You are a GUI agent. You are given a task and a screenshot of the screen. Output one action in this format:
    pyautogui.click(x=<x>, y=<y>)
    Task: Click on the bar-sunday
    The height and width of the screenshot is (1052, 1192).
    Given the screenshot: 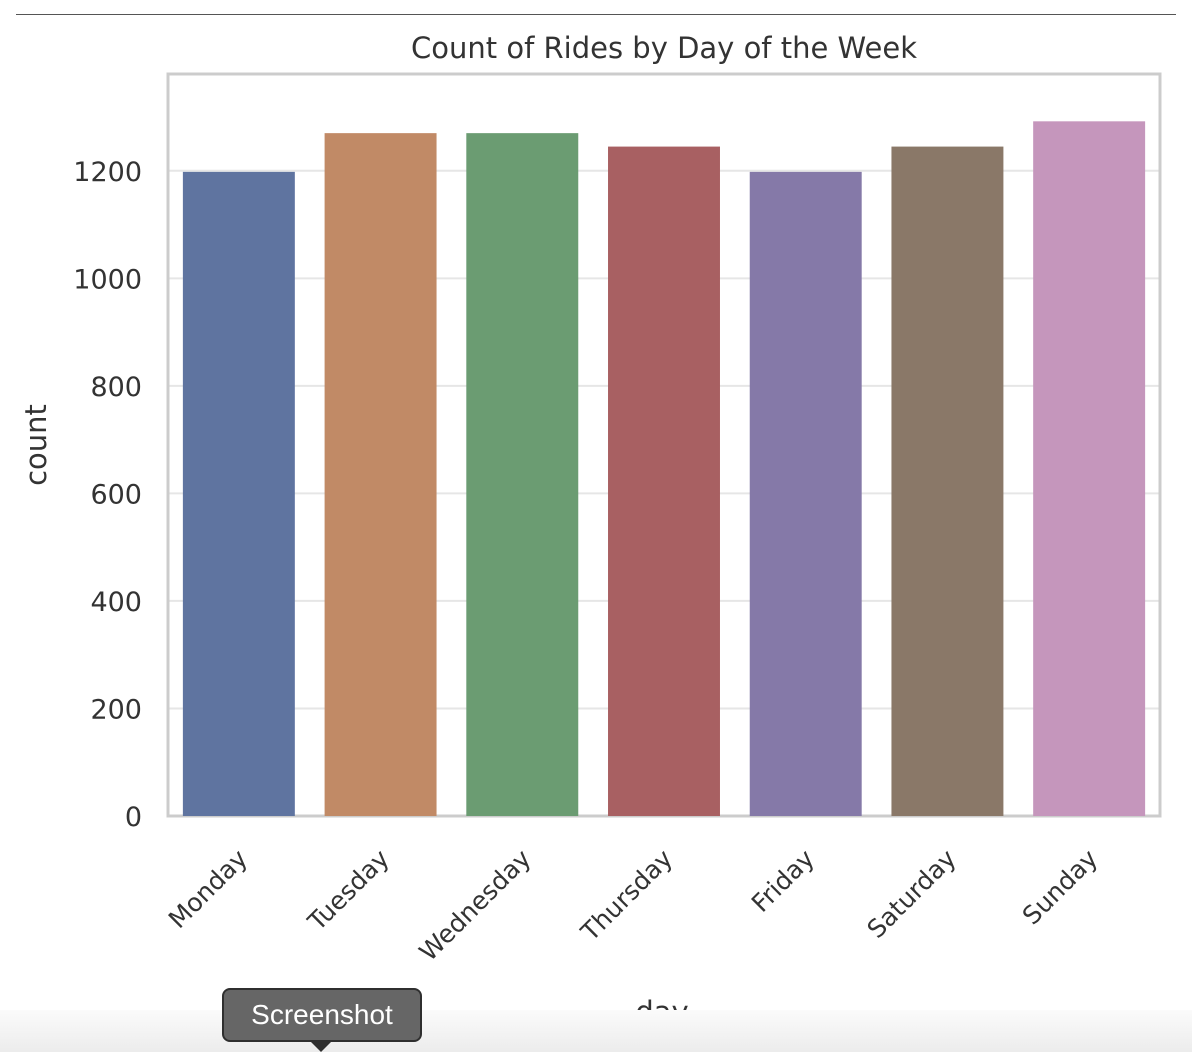 What is the action you would take?
    pyautogui.click(x=1089, y=469)
    